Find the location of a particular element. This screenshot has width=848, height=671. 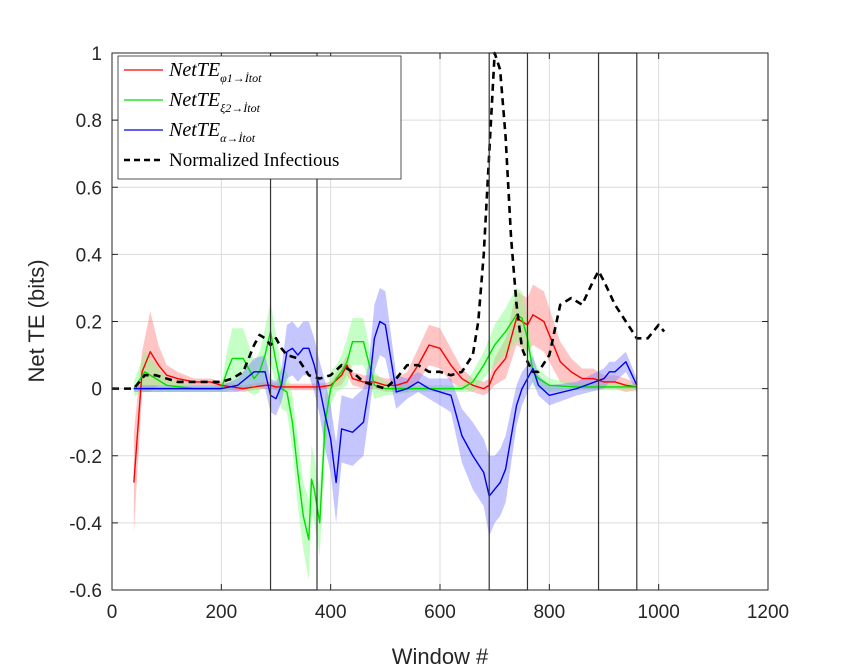

legend-label: Normalized Infectious is located at coordinates (254, 160).